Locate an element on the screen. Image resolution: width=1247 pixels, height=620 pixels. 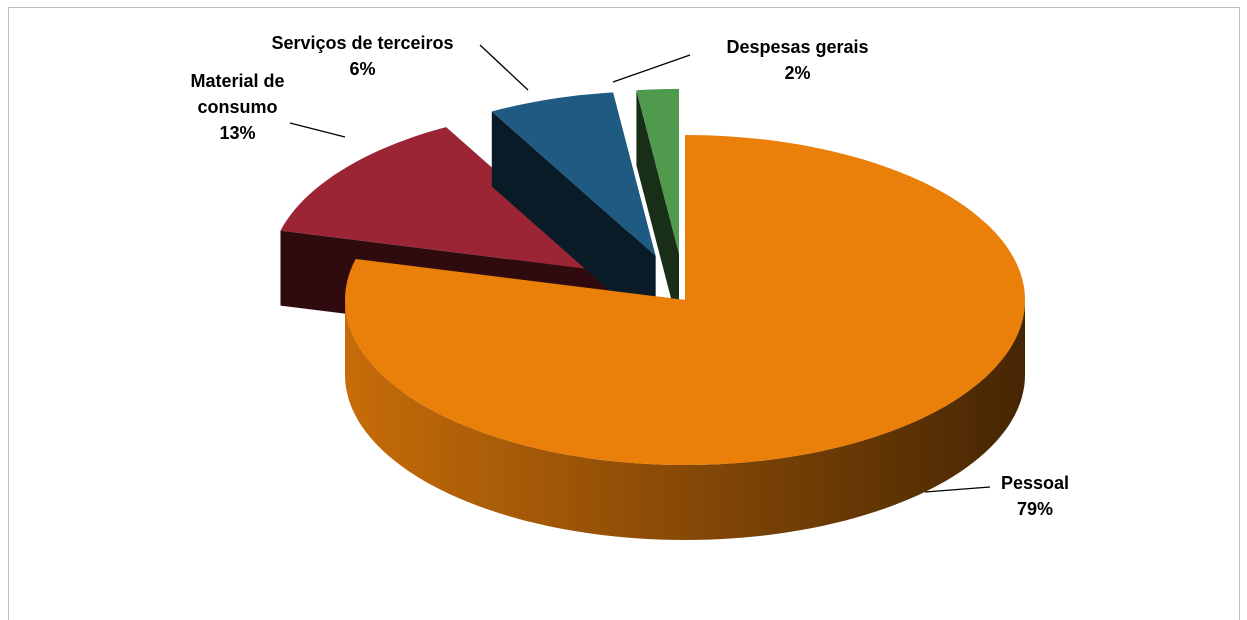
slice-label: Pessoal 79% is located at coordinates (1035, 496).